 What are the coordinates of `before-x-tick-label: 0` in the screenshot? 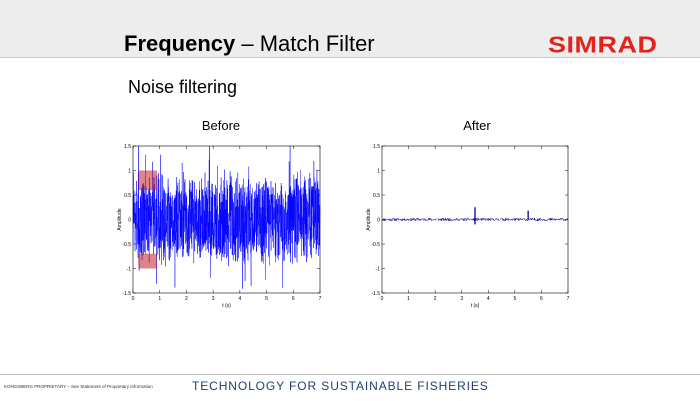 It's located at (133, 299).